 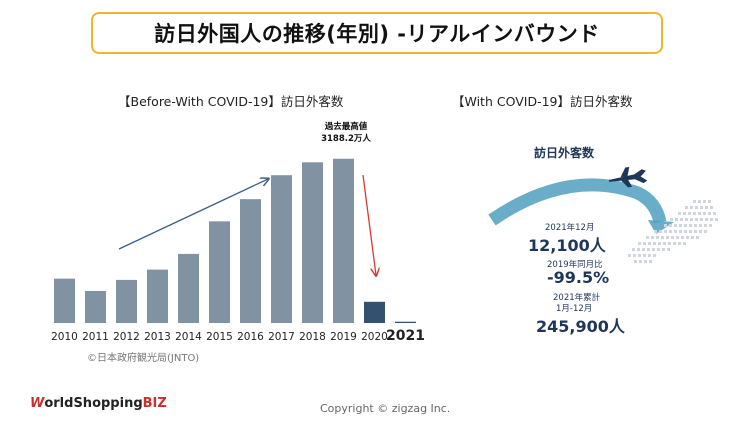 What do you see at coordinates (193, 214) in the screenshot?
I see `trend-up-arrow` at bounding box center [193, 214].